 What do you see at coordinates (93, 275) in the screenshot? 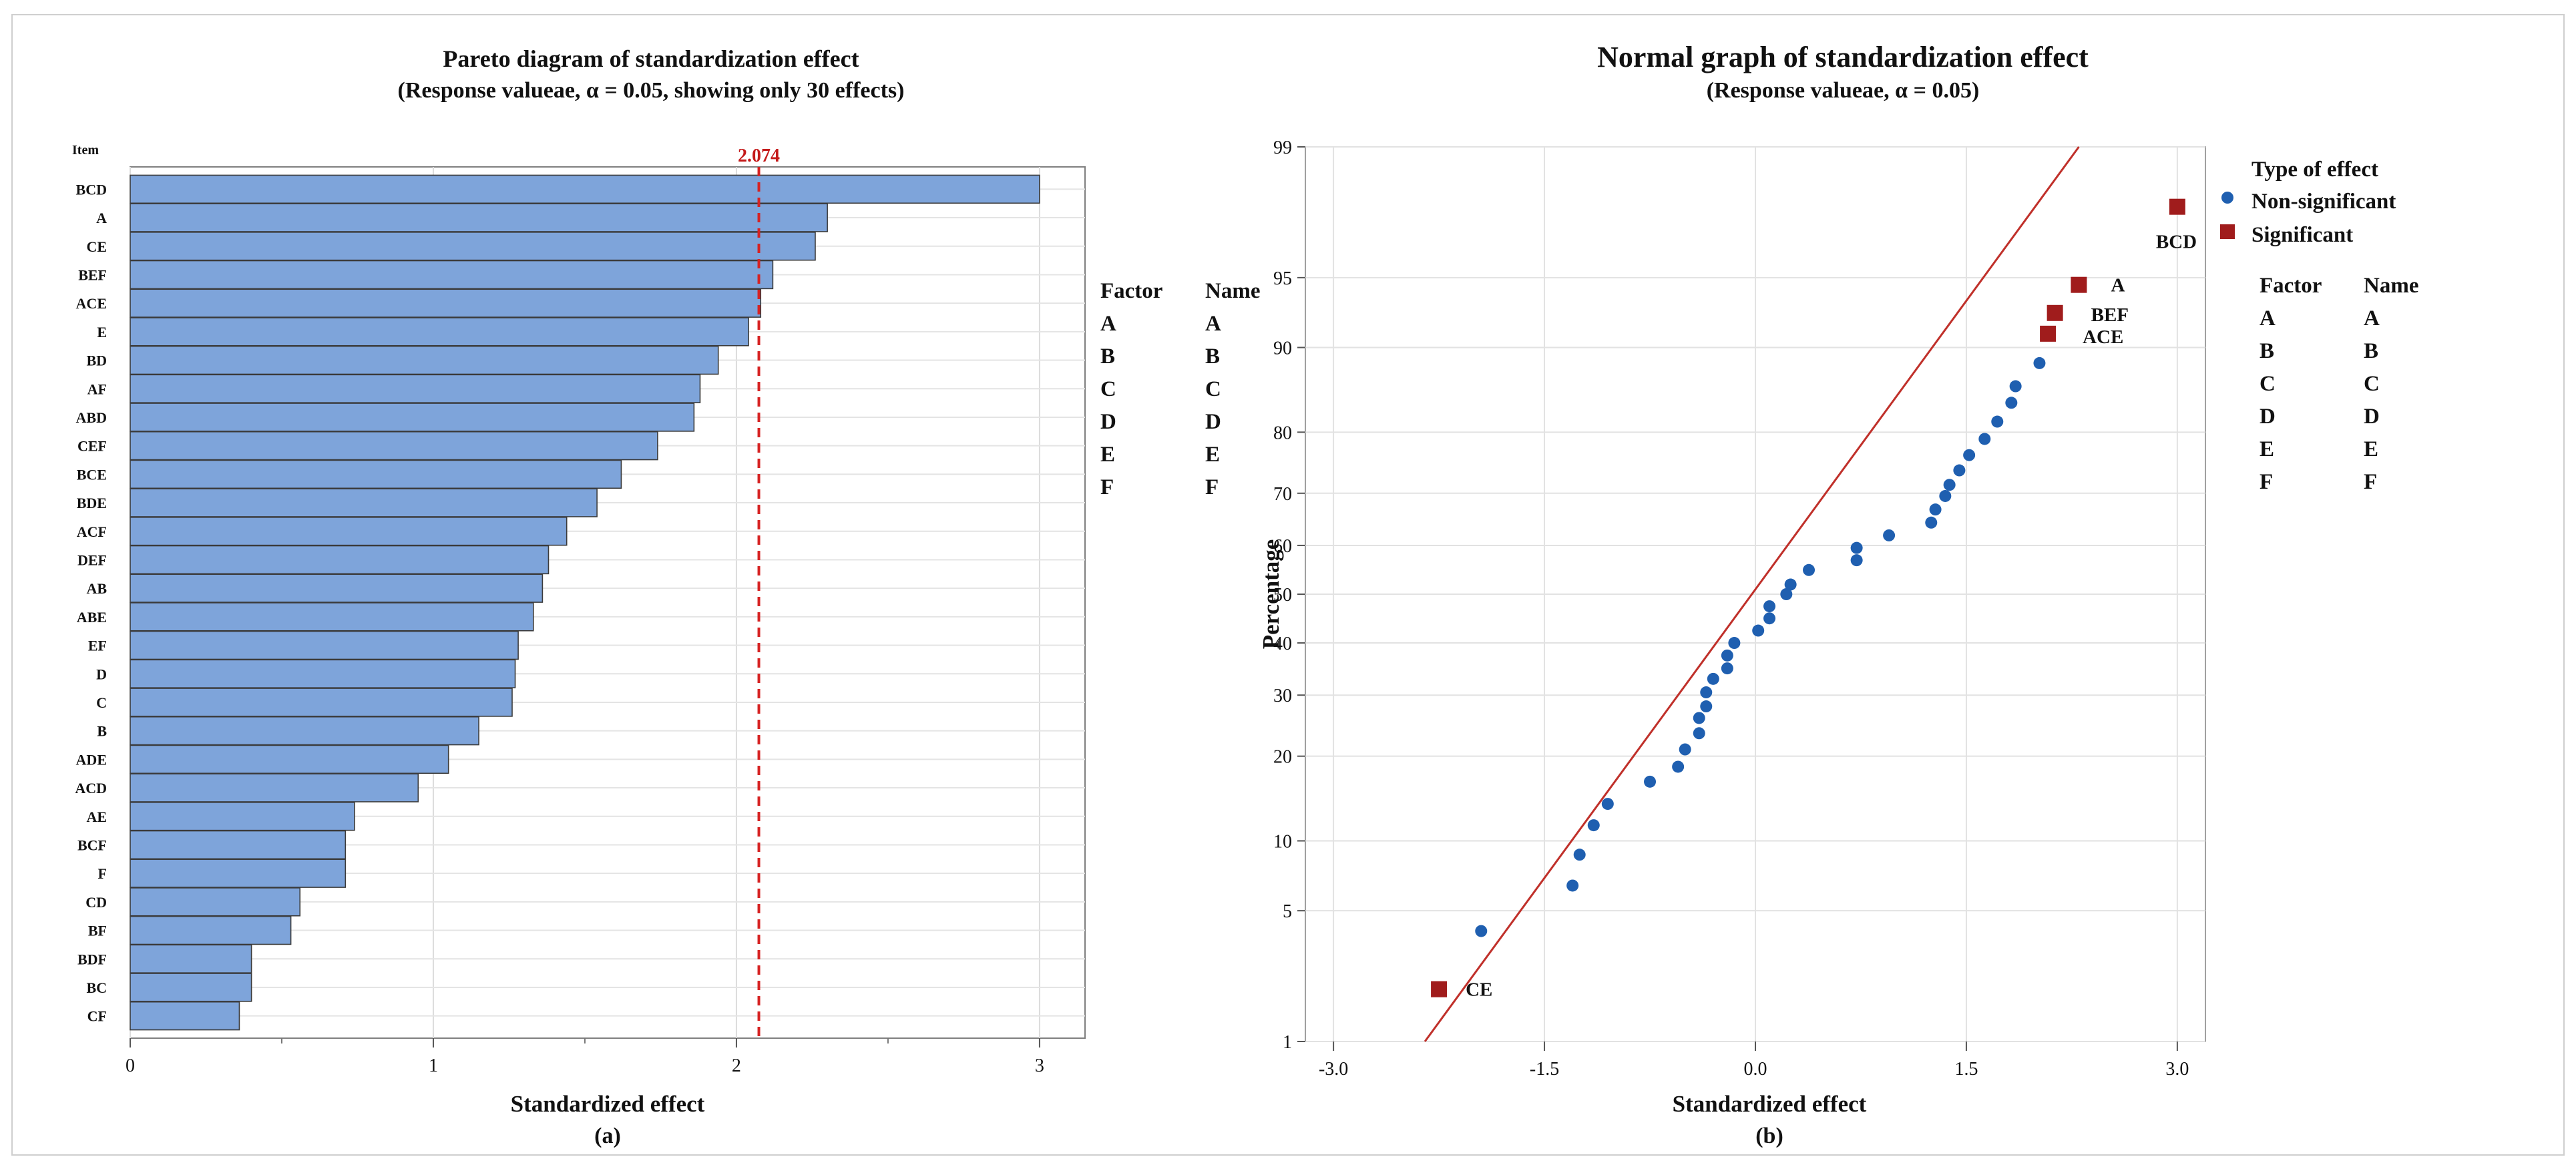
I see `pareto-category-label: BEF` at bounding box center [93, 275].